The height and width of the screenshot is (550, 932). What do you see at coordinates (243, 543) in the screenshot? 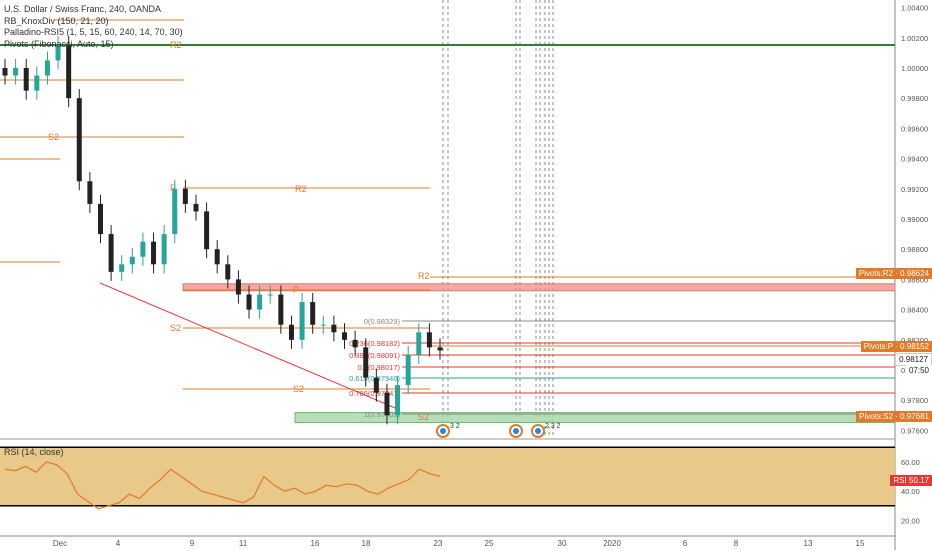
I see `time-axis-label: 11` at bounding box center [243, 543].